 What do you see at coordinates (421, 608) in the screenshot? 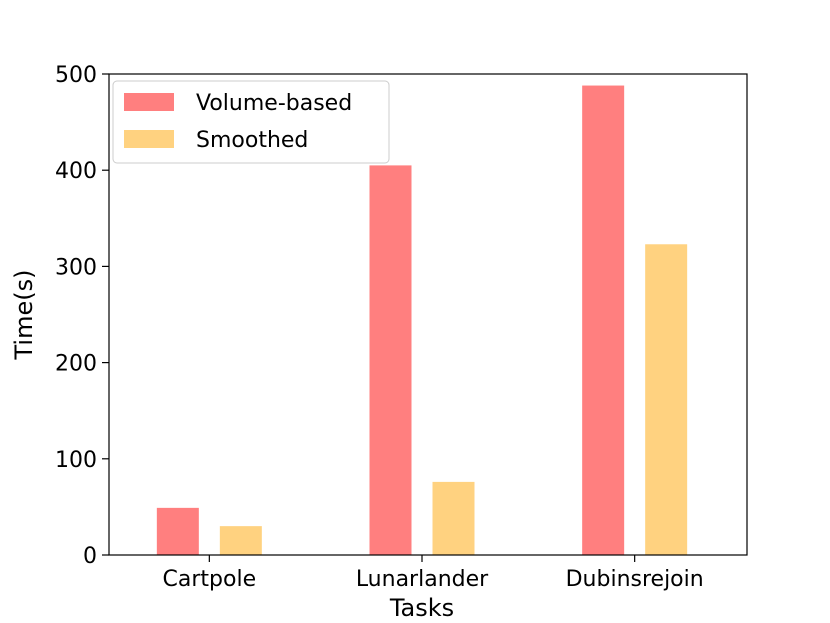
I see `x-axis-label: Tasks` at bounding box center [421, 608].